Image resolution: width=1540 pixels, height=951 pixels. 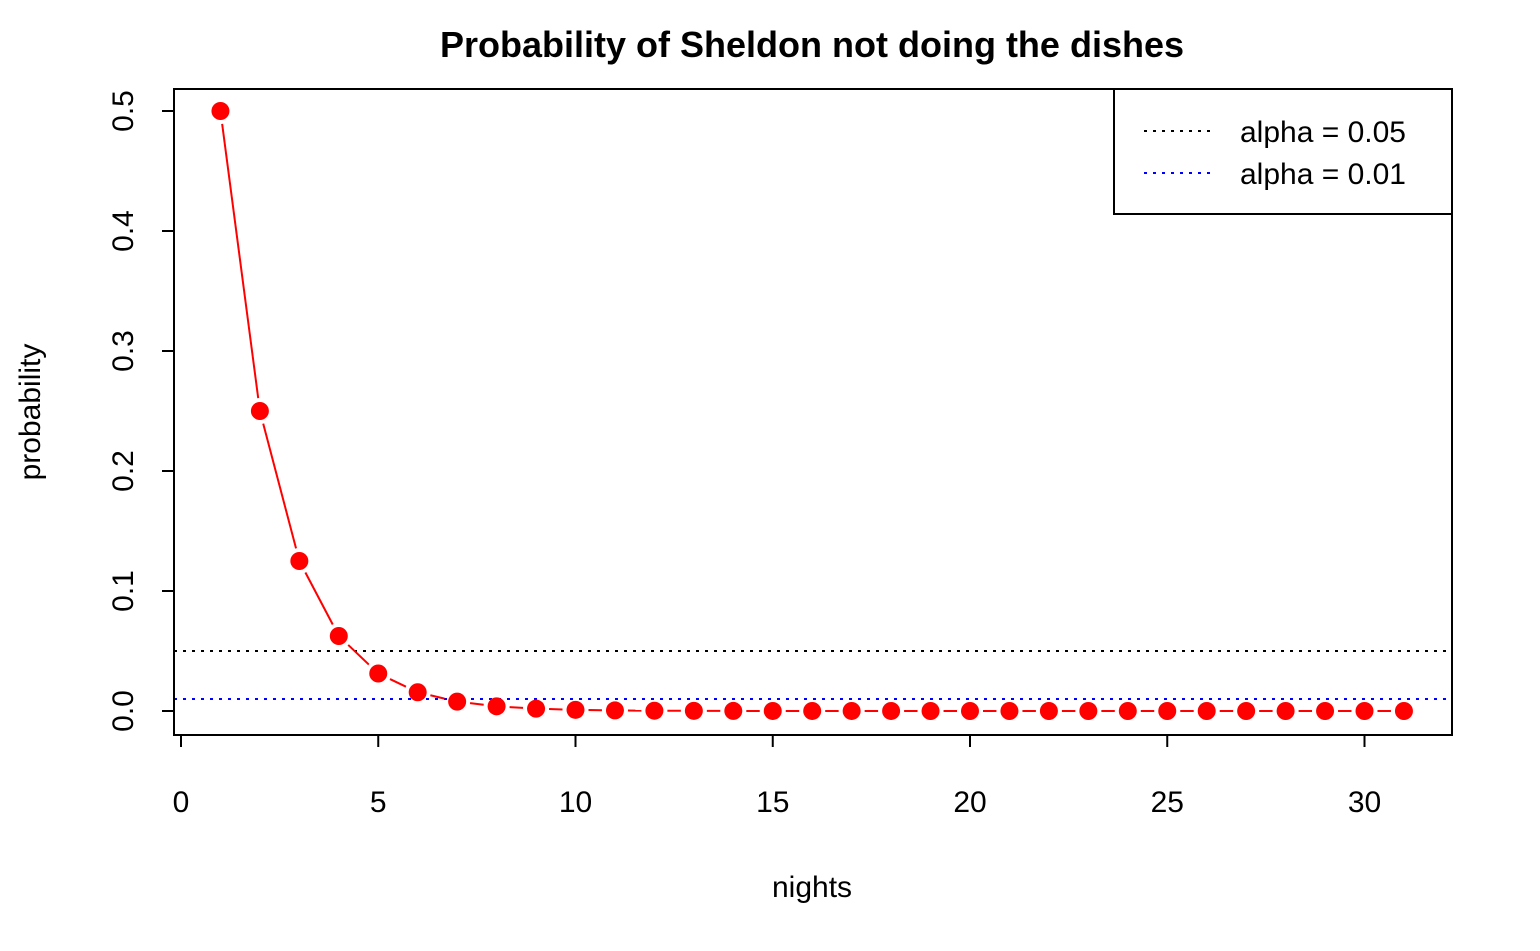 What do you see at coordinates (812, 887) in the screenshot?
I see `x-axis-label: nights` at bounding box center [812, 887].